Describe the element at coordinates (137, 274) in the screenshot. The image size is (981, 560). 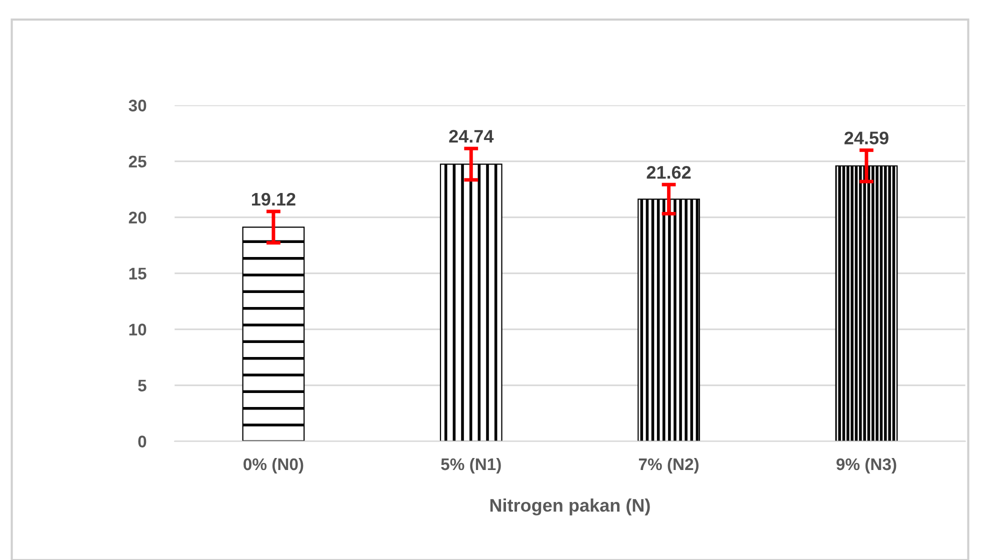
I see `y-tick-label: 15` at that location.